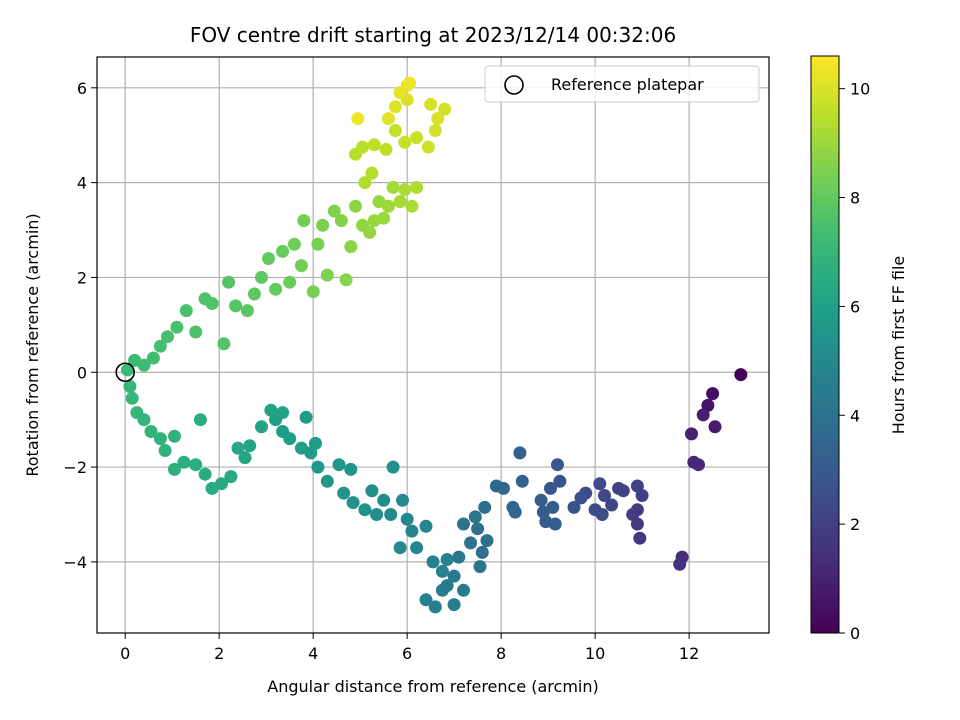 This screenshot has height=720, width=960. What do you see at coordinates (125, 653) in the screenshot?
I see `x-tick-label: 0` at bounding box center [125, 653].